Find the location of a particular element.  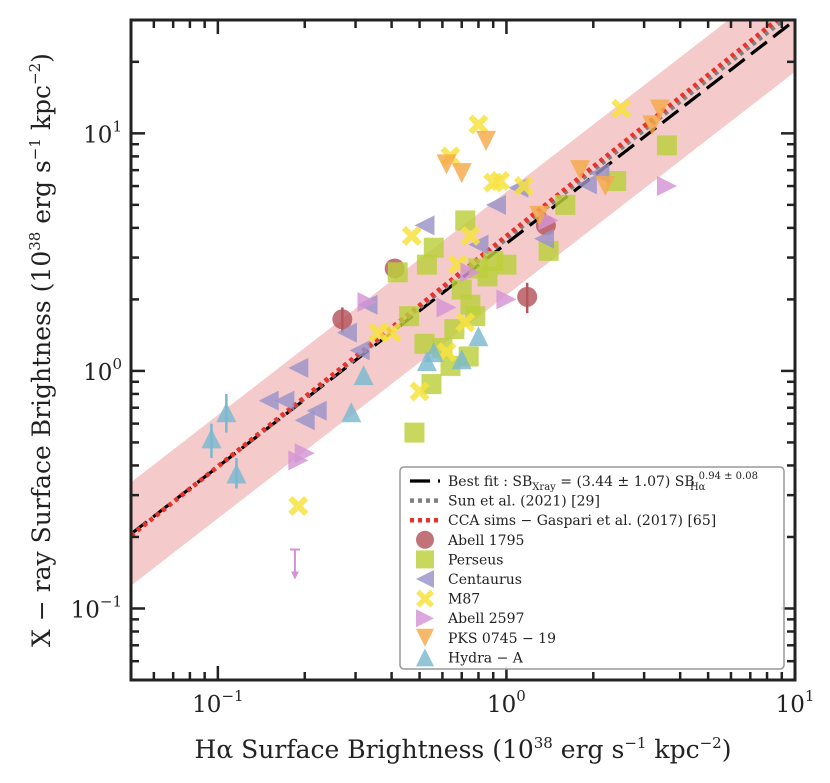

legend-entry: M87 is located at coordinates (448, 598).